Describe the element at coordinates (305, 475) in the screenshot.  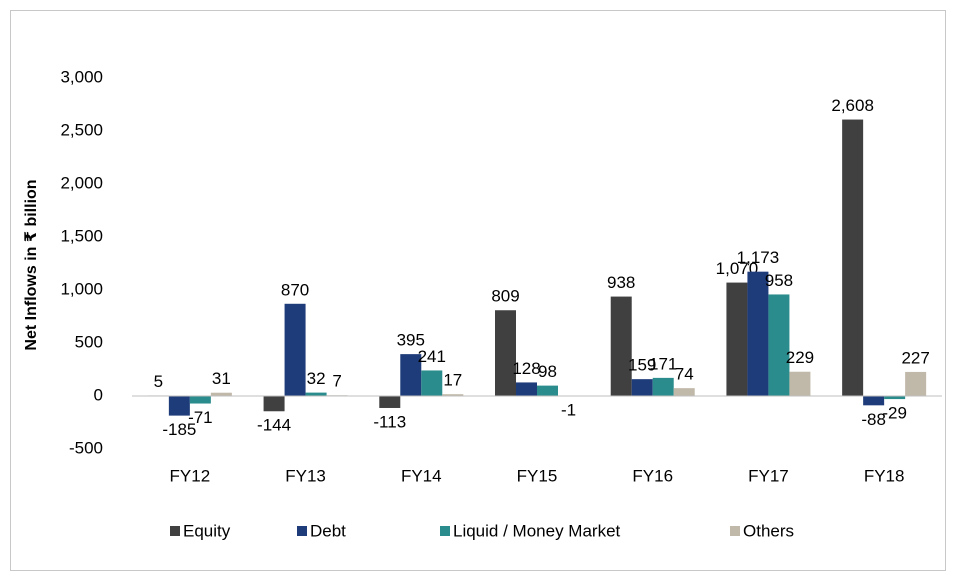
I see `x-tick-label: FY13` at that location.